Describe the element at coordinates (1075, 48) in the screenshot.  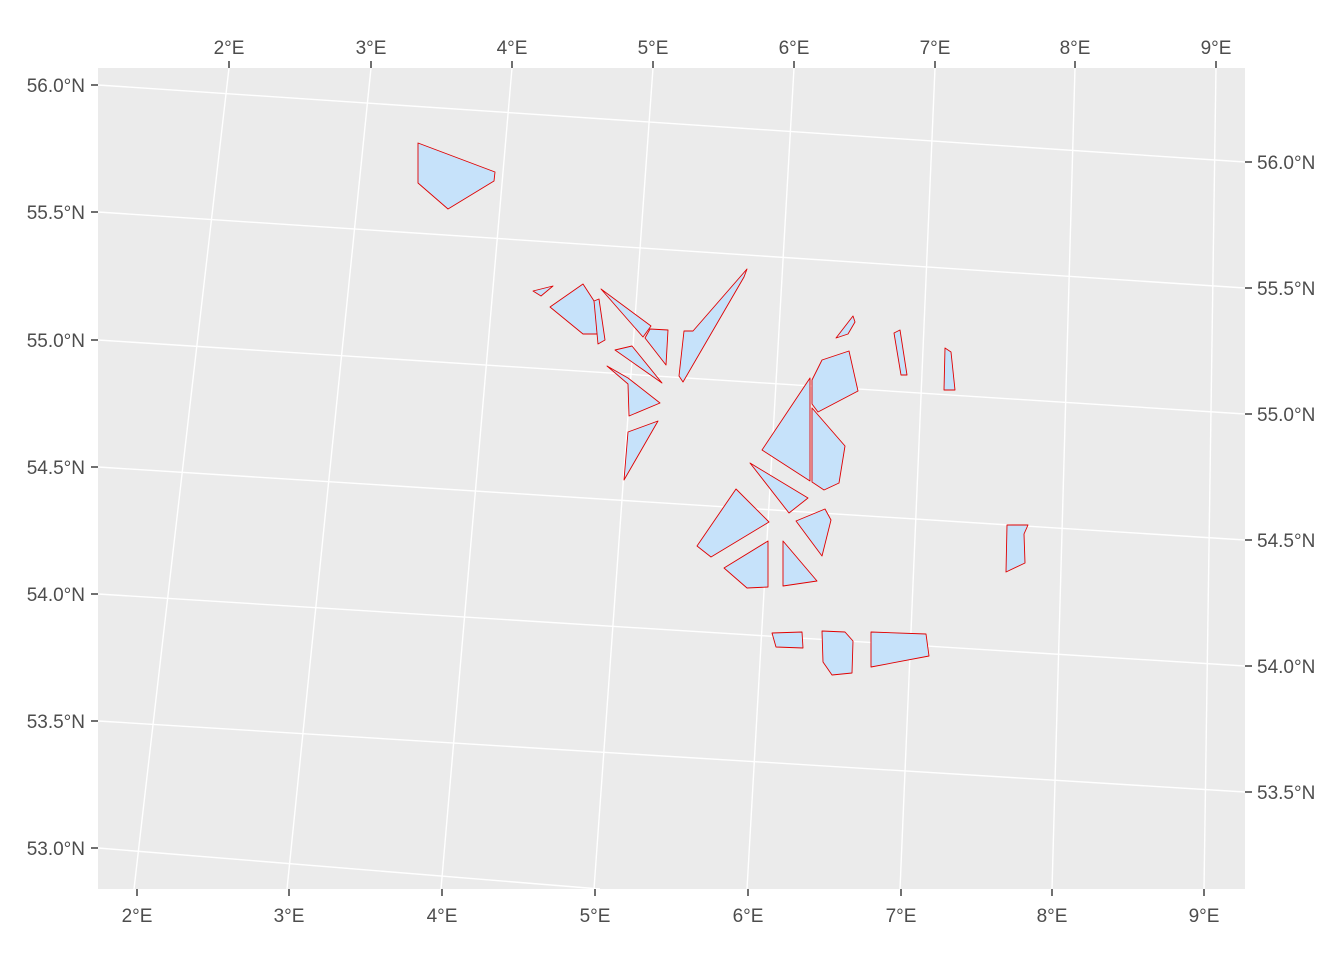
I see `top-axis-label: 8°E` at that location.